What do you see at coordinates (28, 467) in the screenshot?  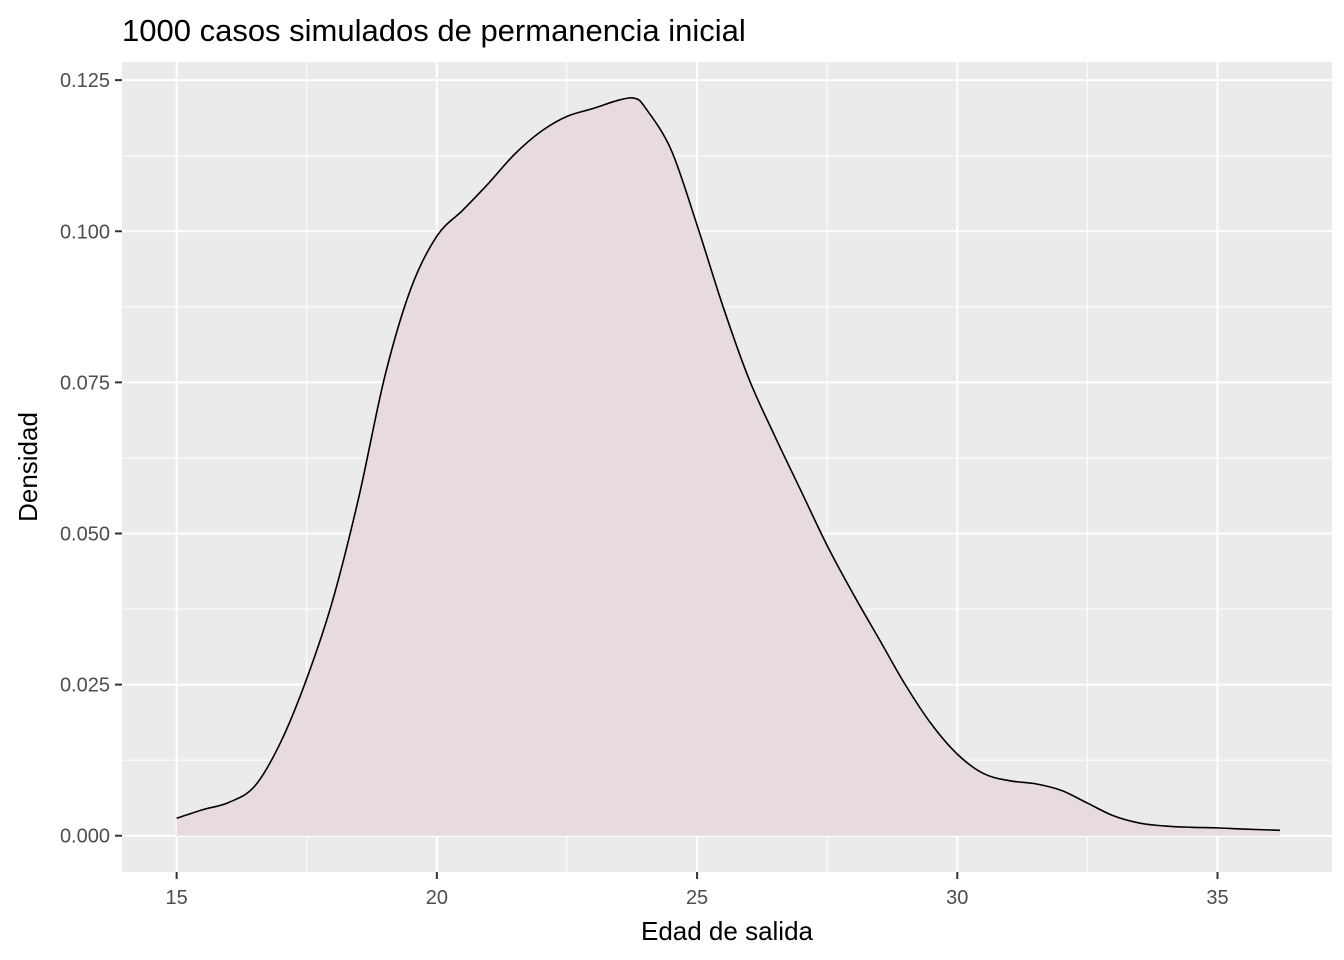 I see `y-axis-title: Densidad` at bounding box center [28, 467].